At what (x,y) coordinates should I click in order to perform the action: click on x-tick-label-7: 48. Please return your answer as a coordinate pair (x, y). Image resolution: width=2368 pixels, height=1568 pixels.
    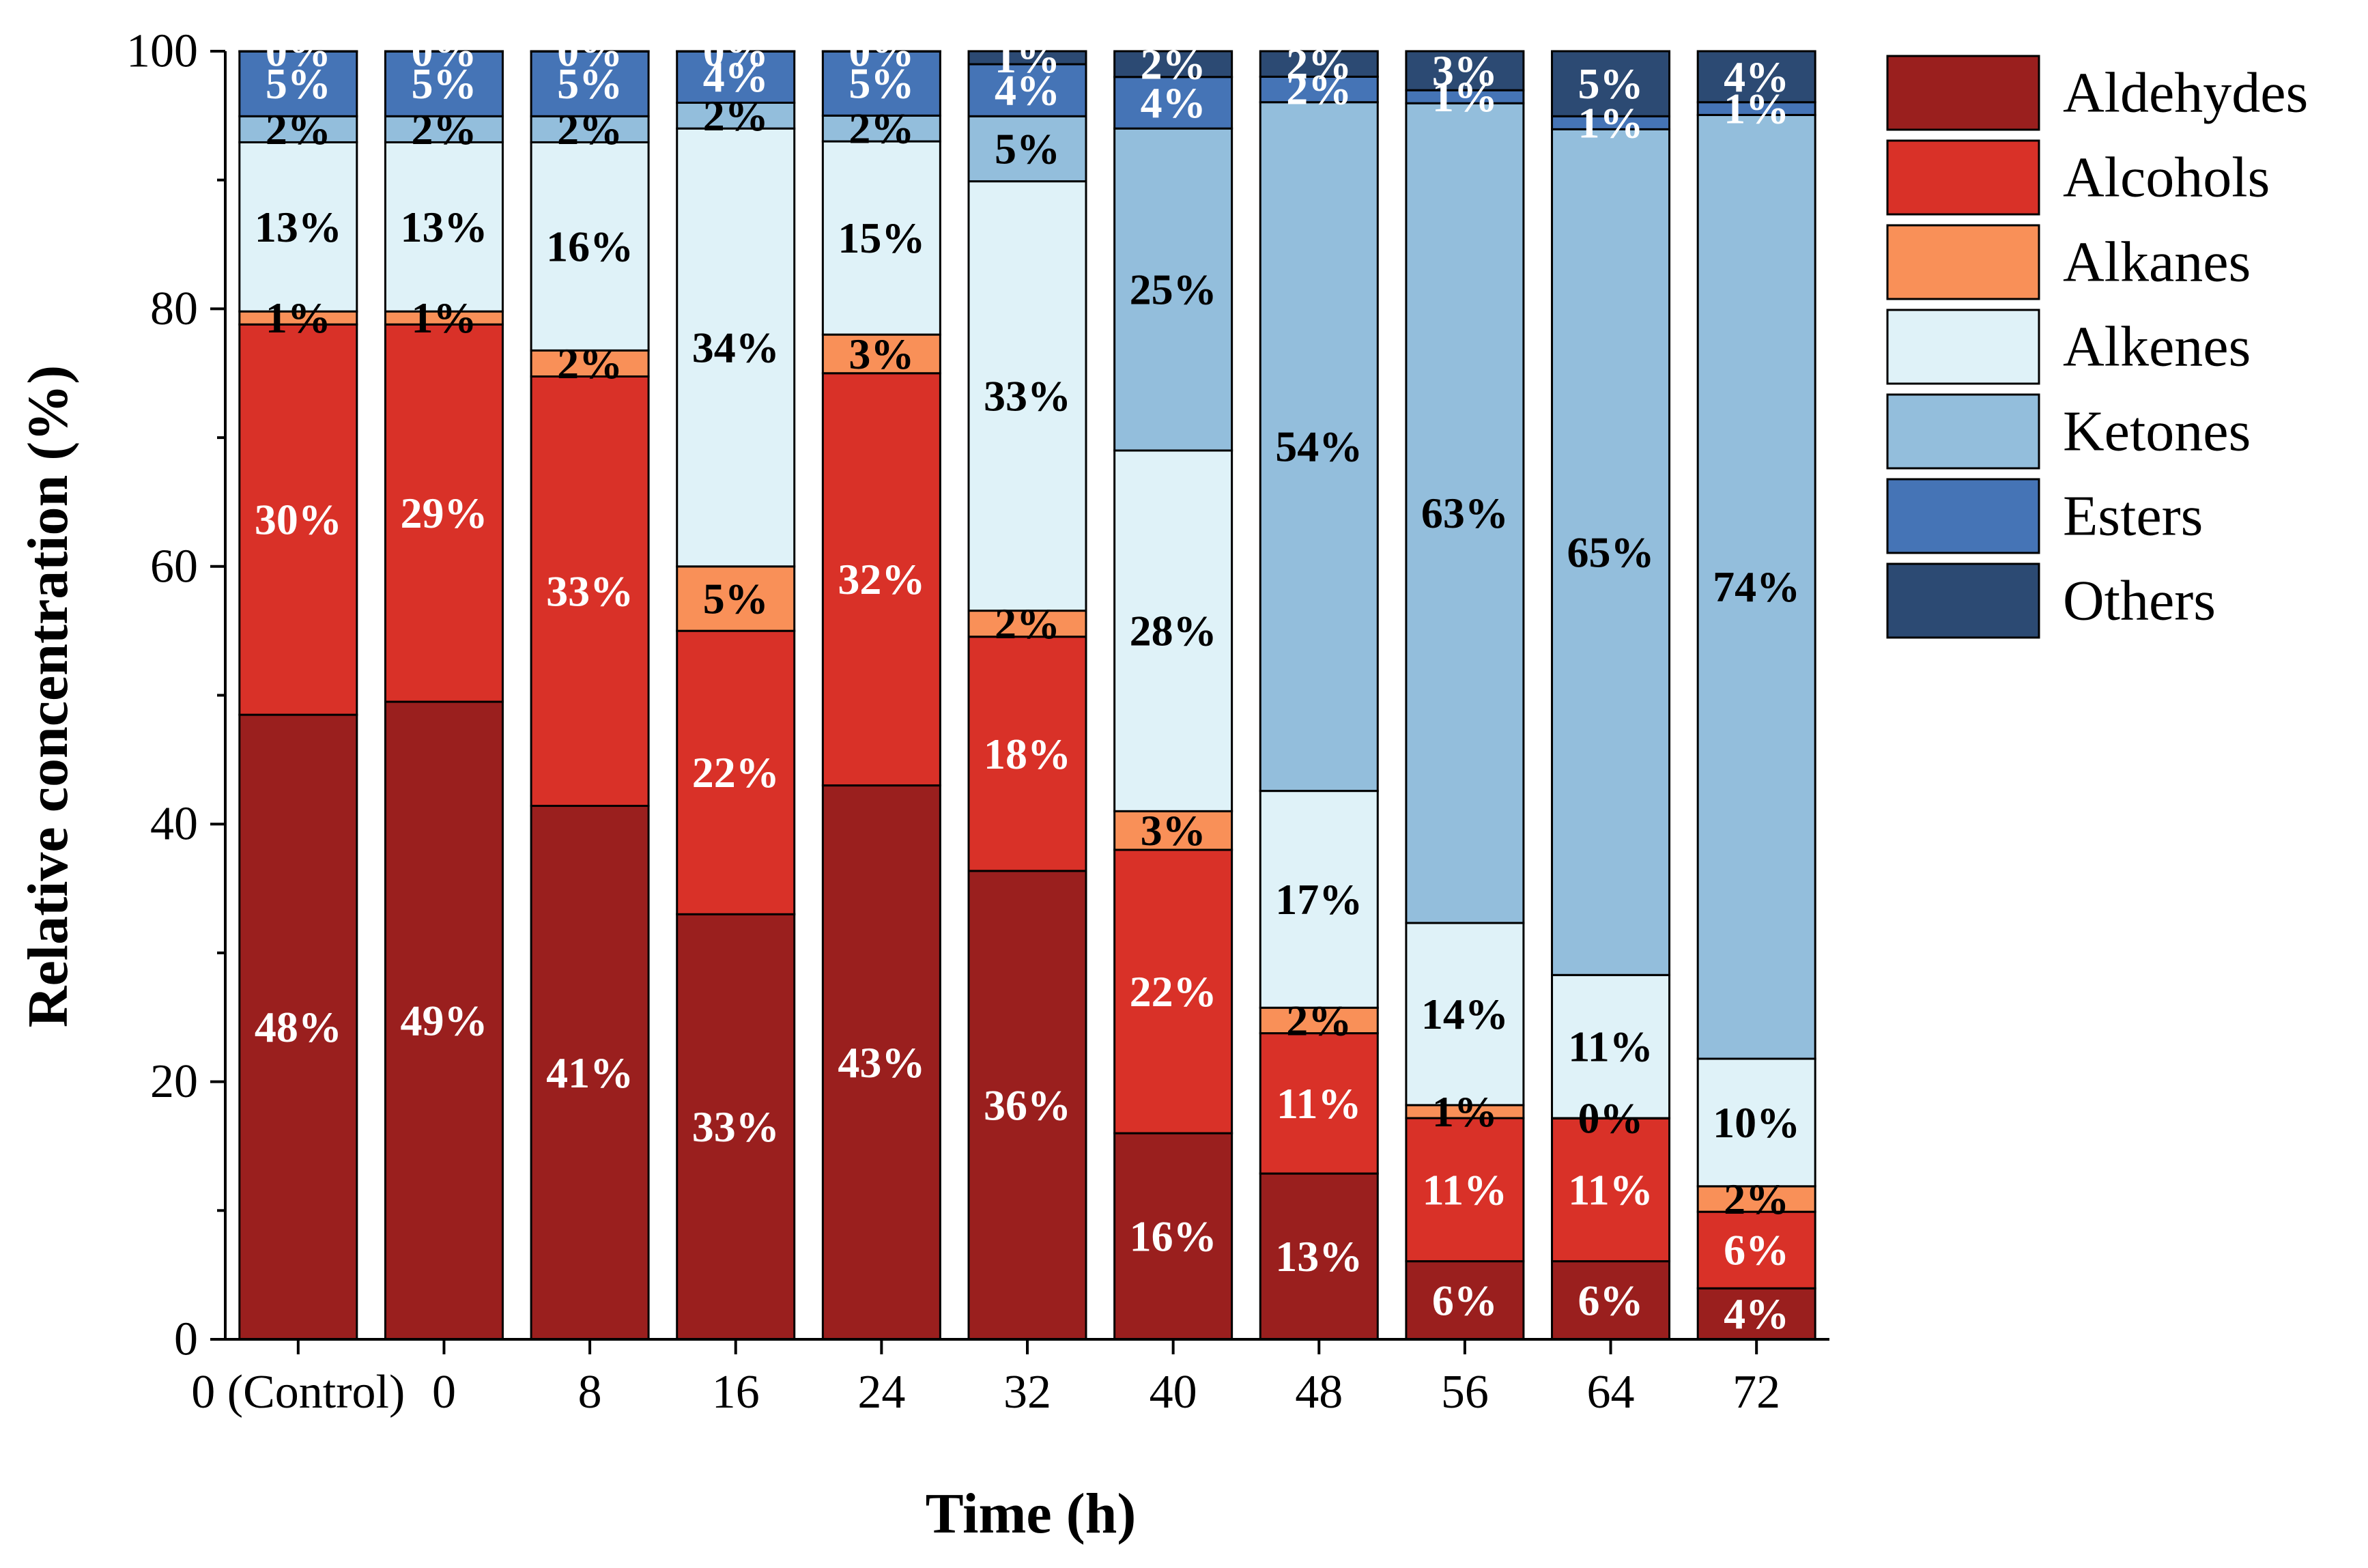
    Looking at the image, I should click on (1319, 1392).